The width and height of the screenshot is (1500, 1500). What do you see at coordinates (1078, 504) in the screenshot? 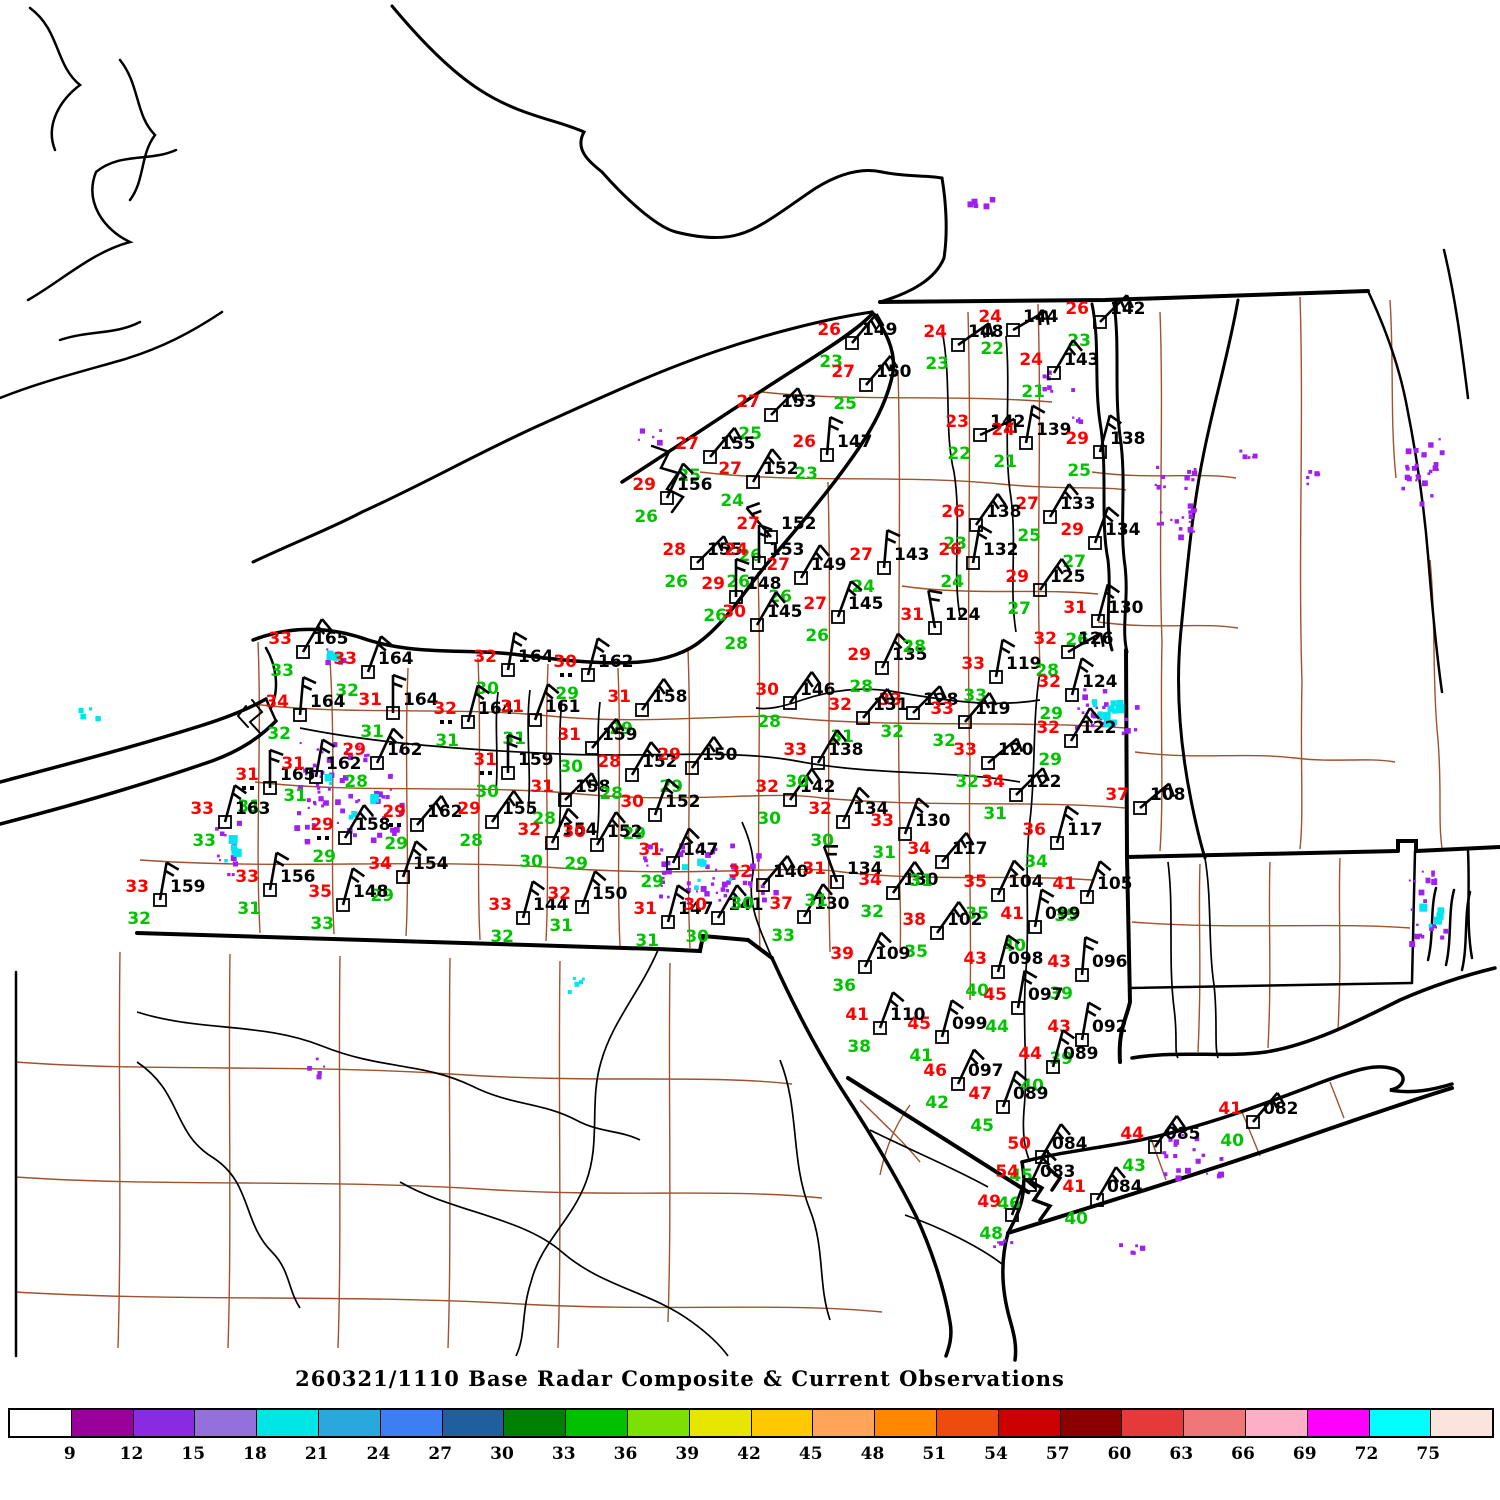
I see `pressure-value: 133` at bounding box center [1078, 504].